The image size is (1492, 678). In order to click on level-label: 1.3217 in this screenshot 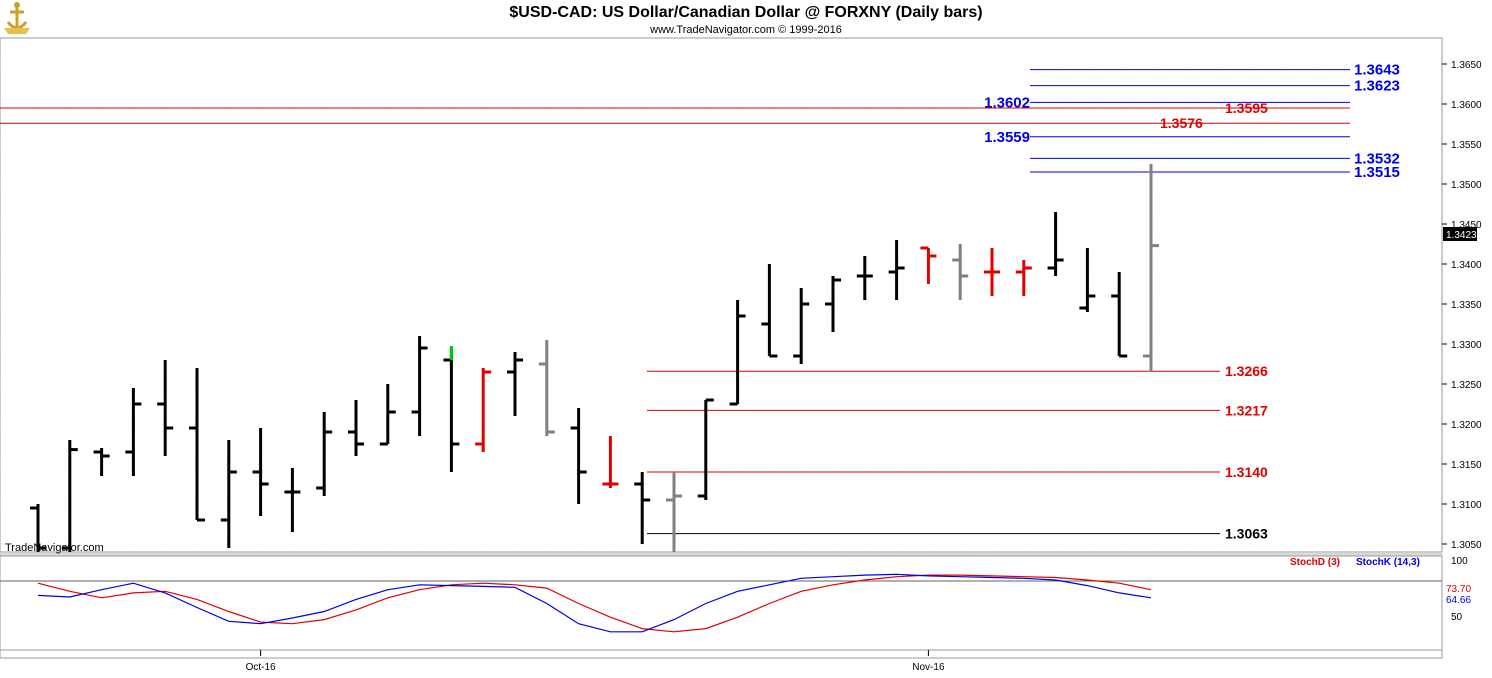, I will do `click(1246, 410)`.